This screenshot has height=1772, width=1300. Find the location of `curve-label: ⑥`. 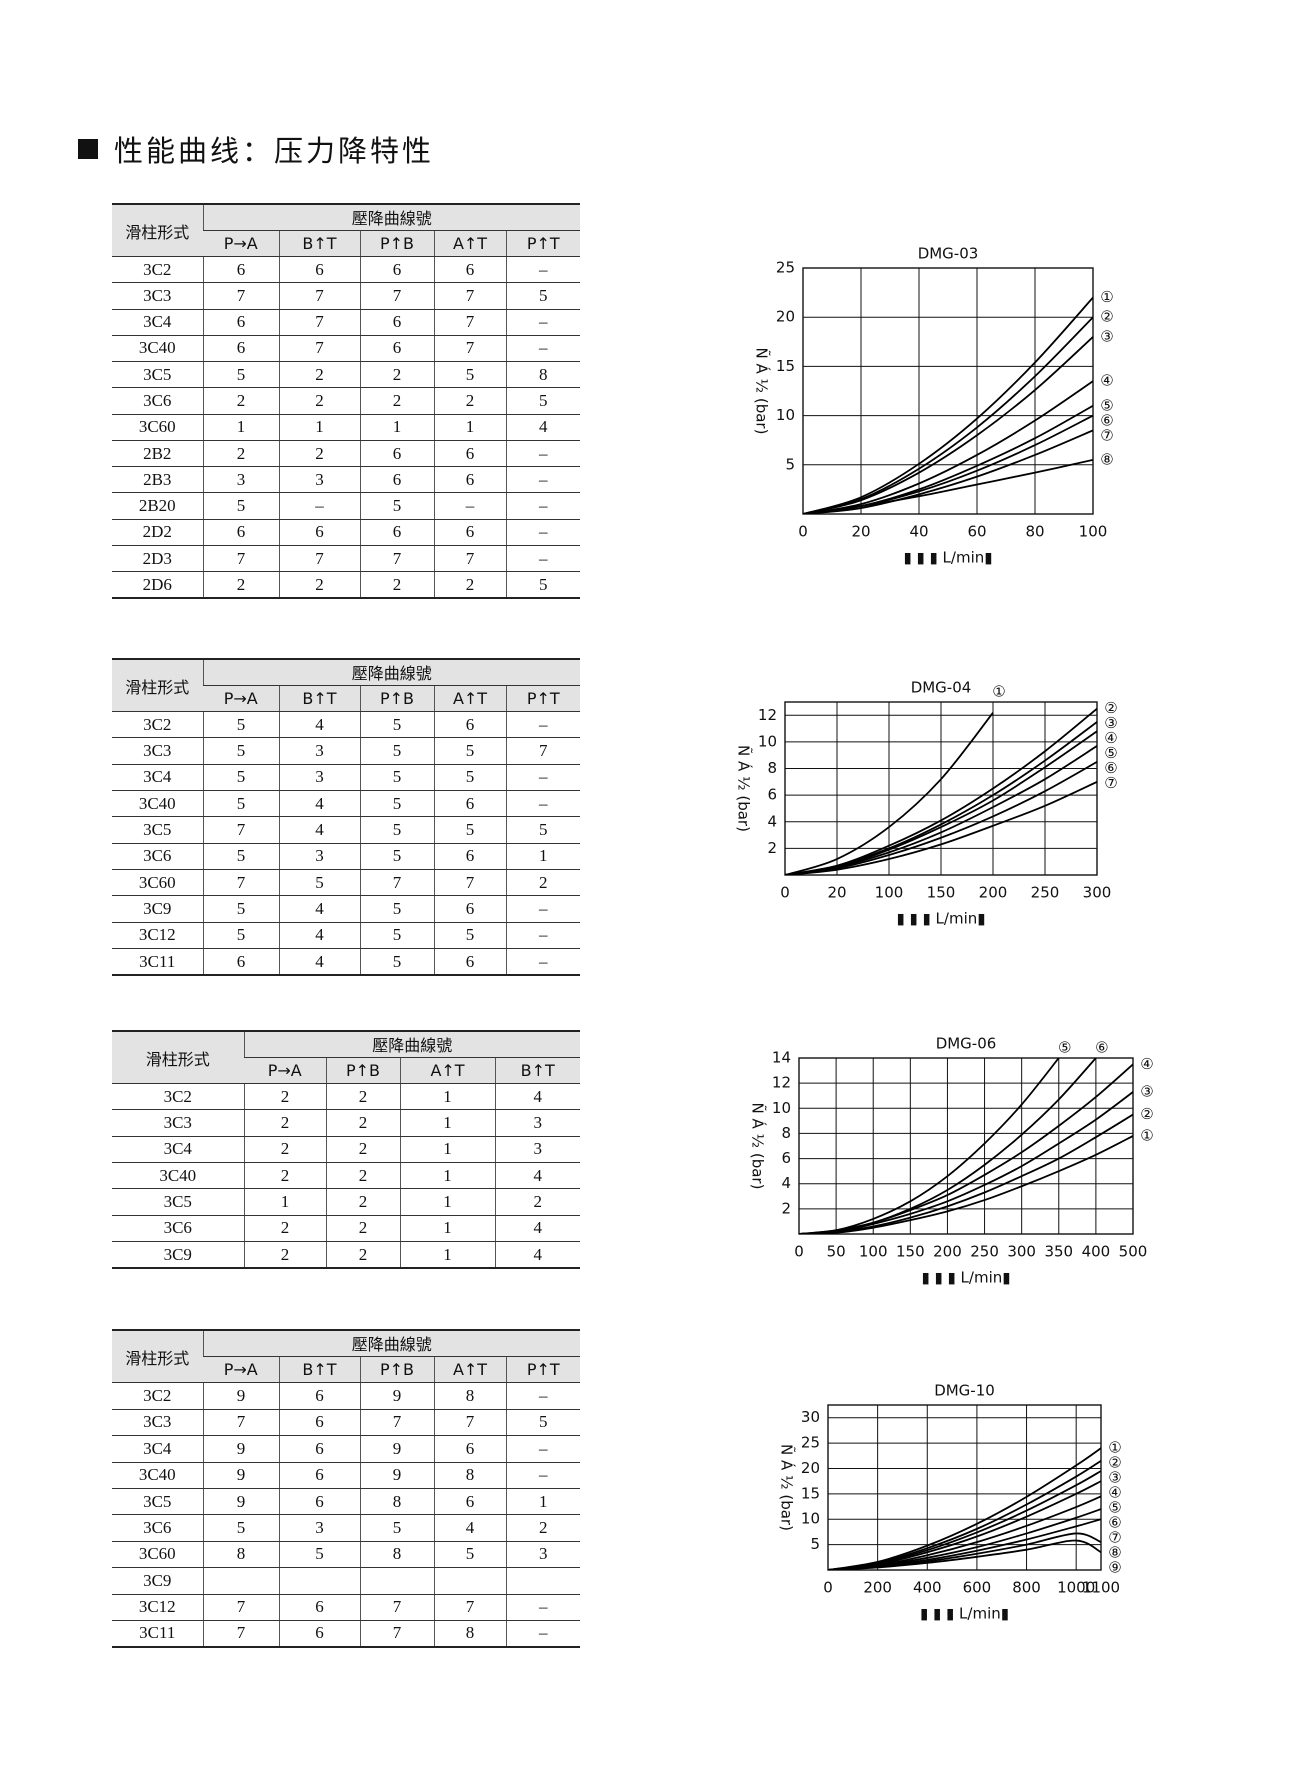

curve-label: ⑥ is located at coordinates (1106, 420).